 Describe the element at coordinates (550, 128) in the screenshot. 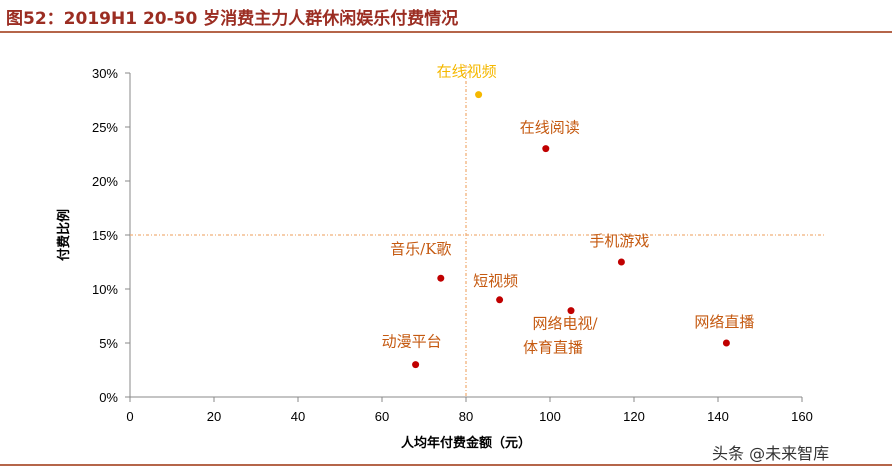

I see `point-label: 在线阅读` at that location.